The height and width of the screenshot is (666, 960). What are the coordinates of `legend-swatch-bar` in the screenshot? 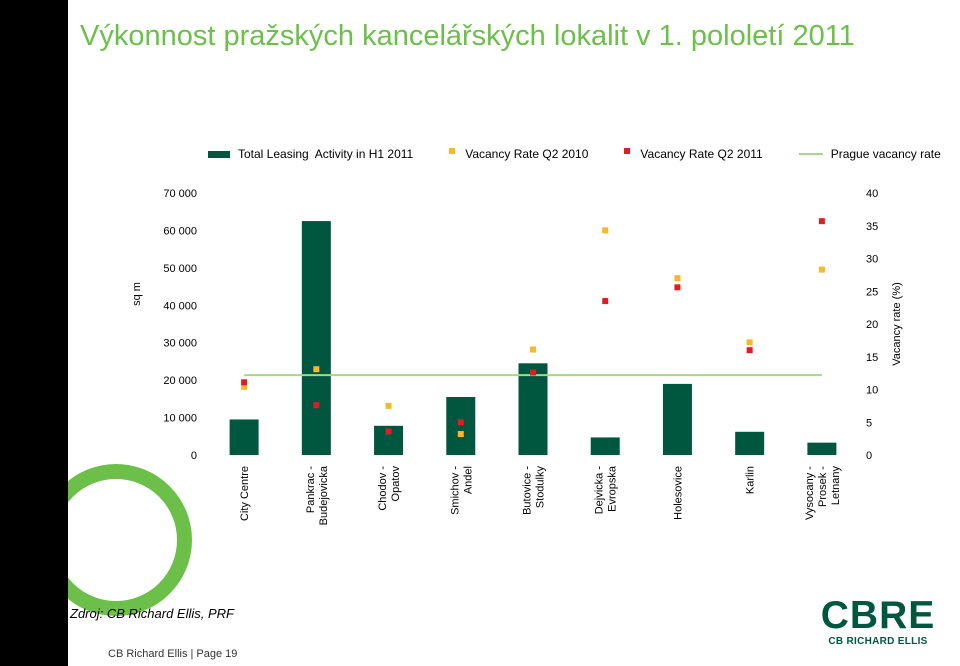 It's located at (219, 154).